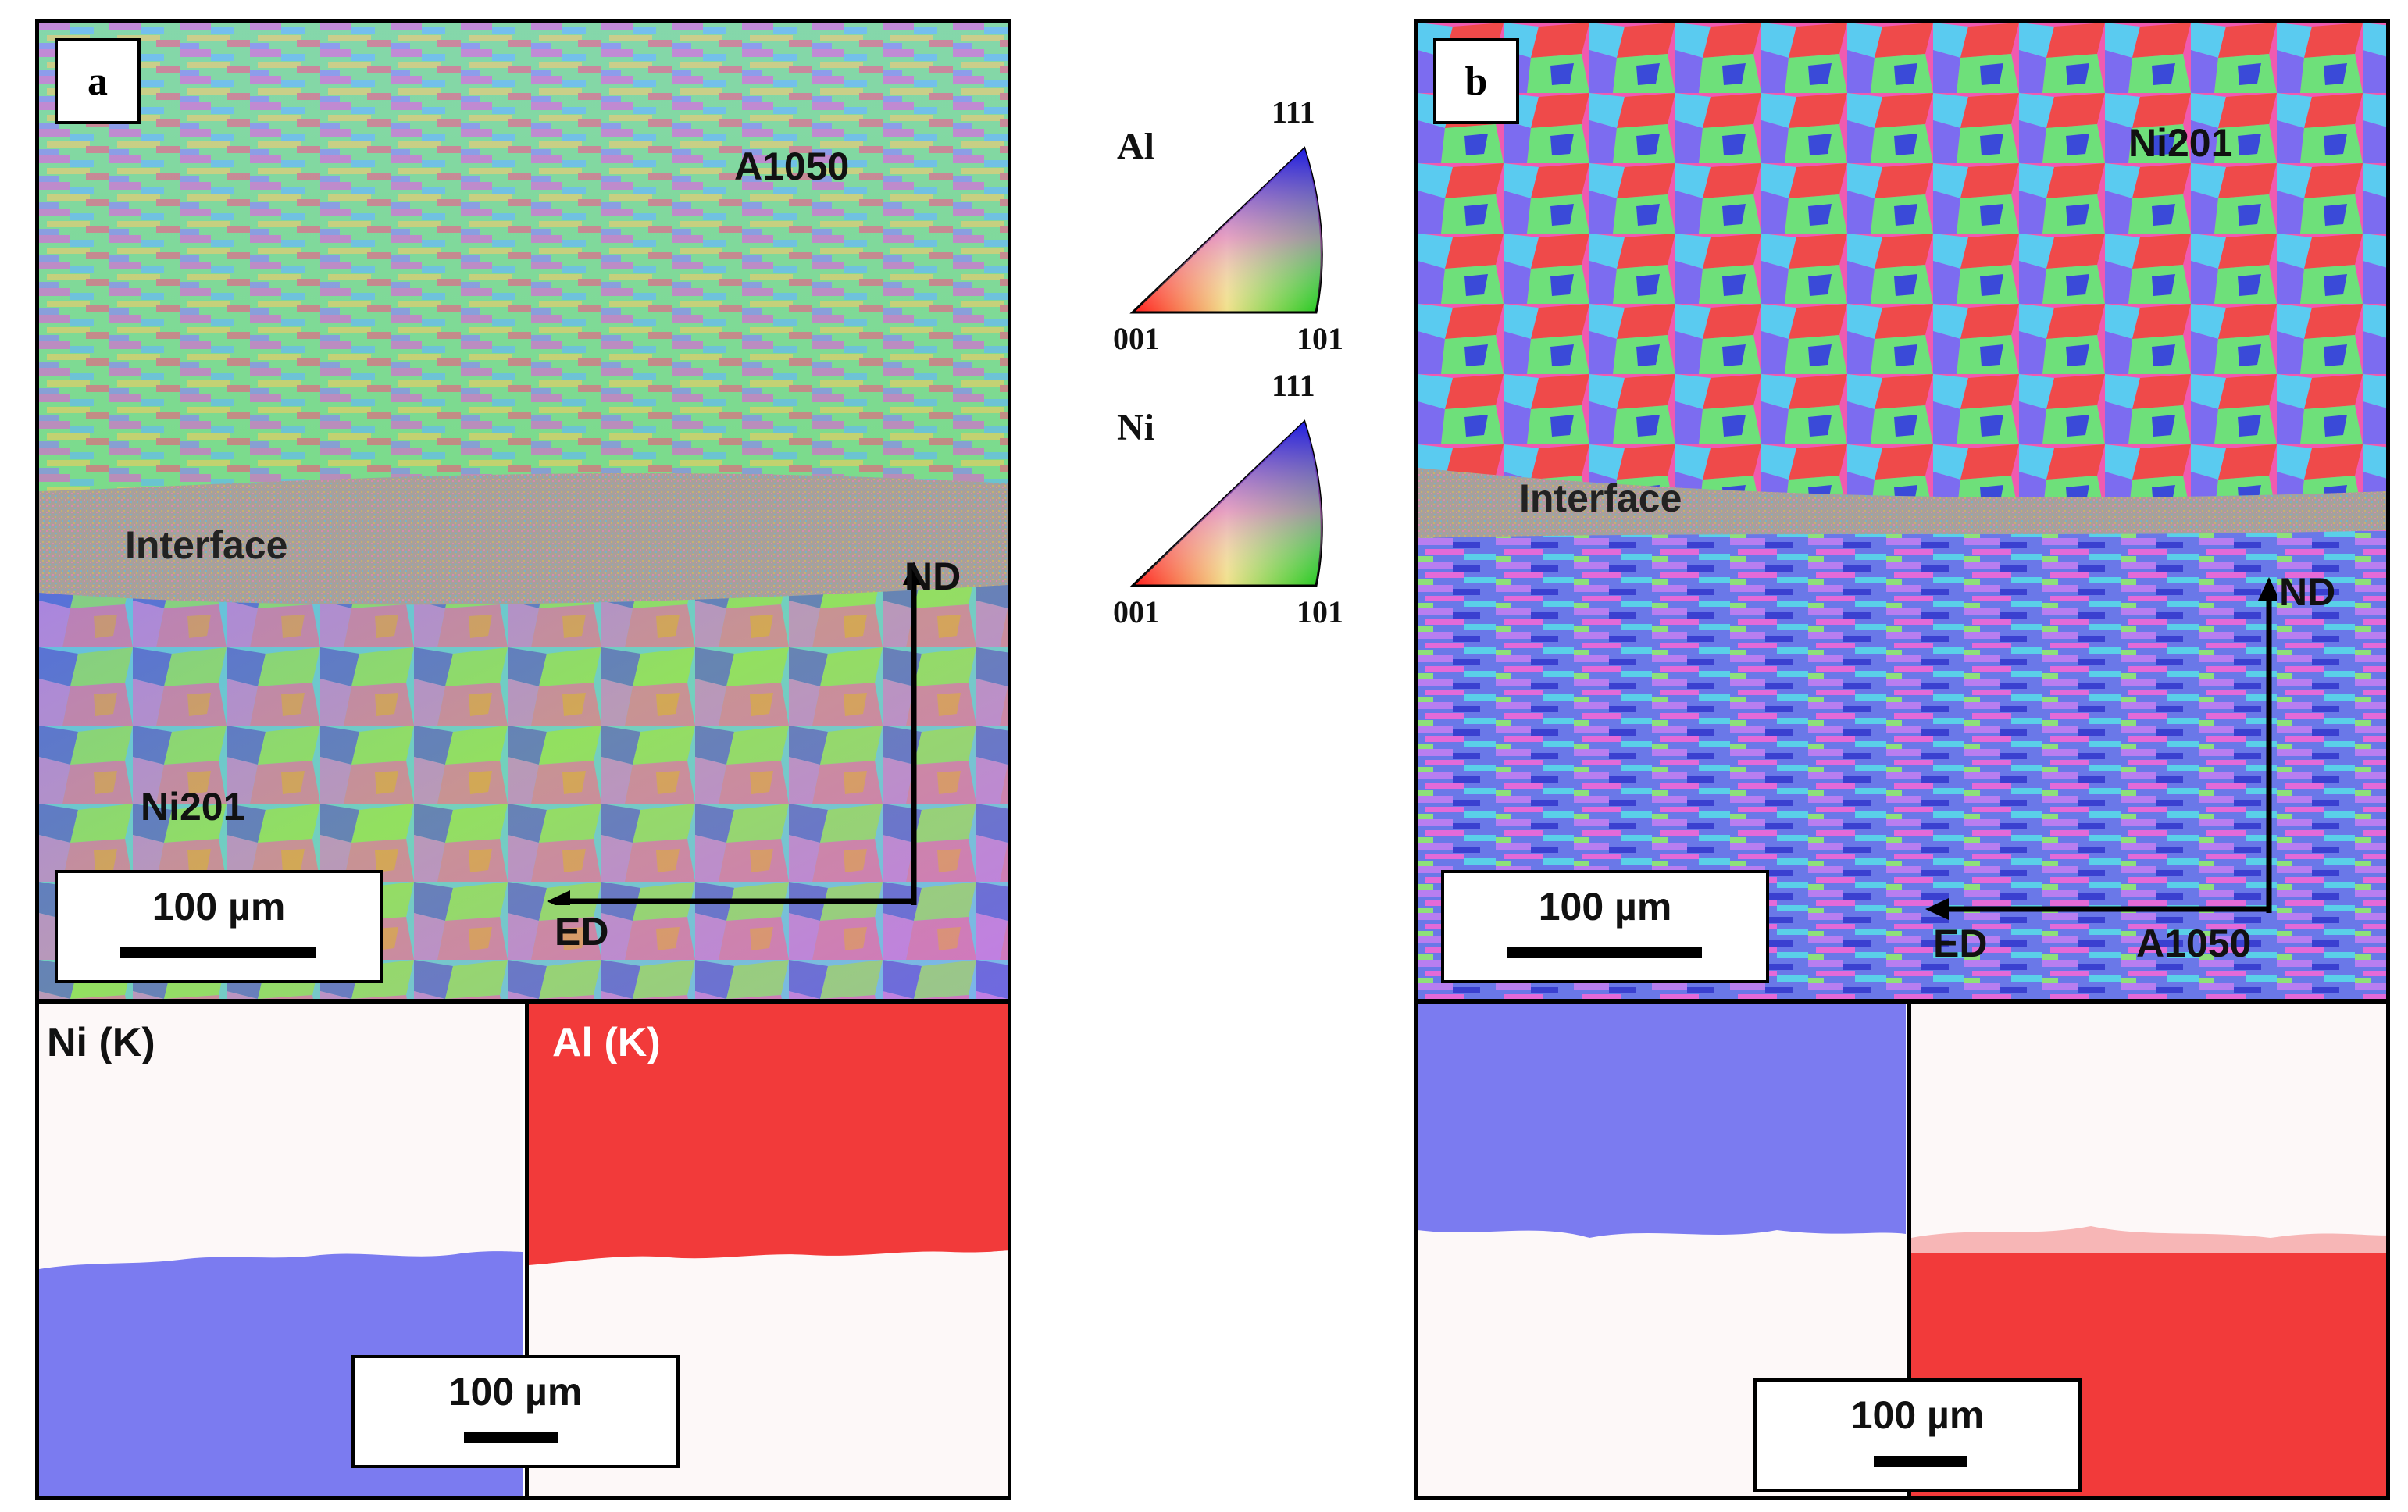  Describe the element at coordinates (2180, 143) in the screenshot. I see `panel-b-top-material: Ni201` at that location.